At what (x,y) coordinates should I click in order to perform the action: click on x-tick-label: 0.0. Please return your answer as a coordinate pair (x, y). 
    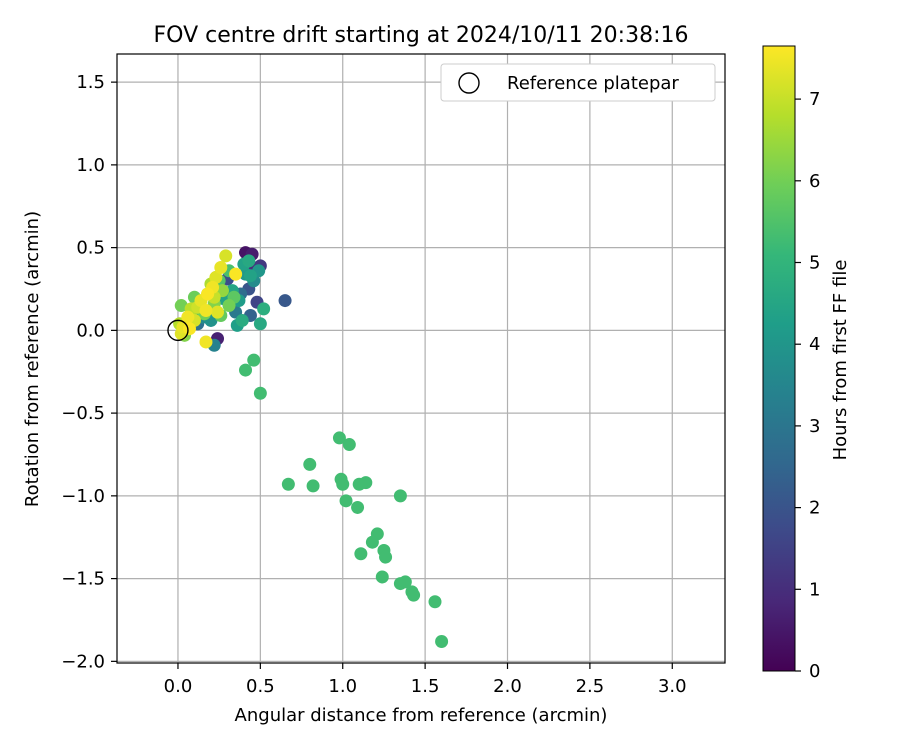
    Looking at the image, I should click on (178, 686).